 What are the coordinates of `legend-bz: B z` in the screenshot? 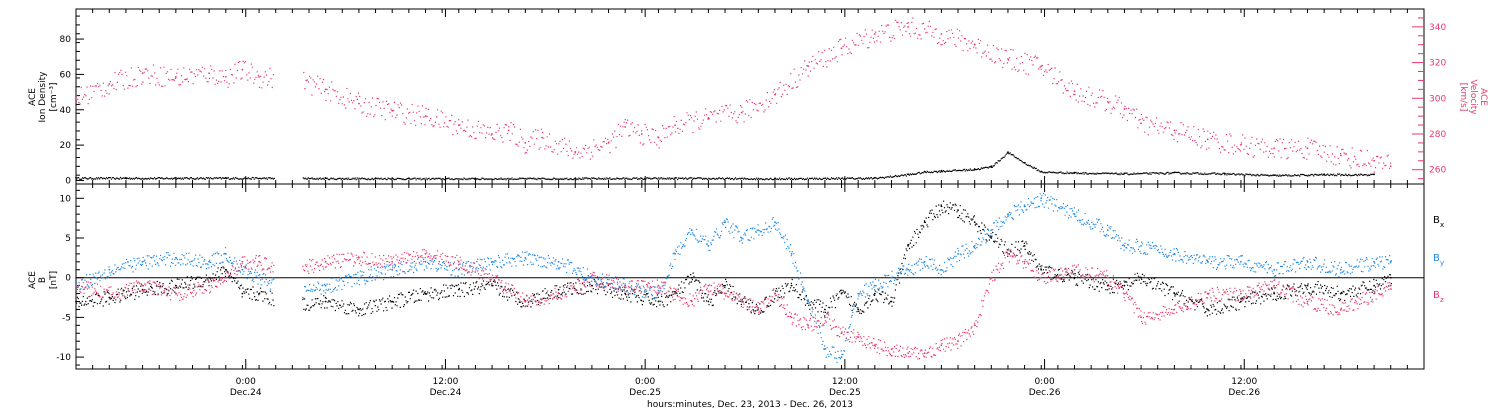 It's located at (1438, 297).